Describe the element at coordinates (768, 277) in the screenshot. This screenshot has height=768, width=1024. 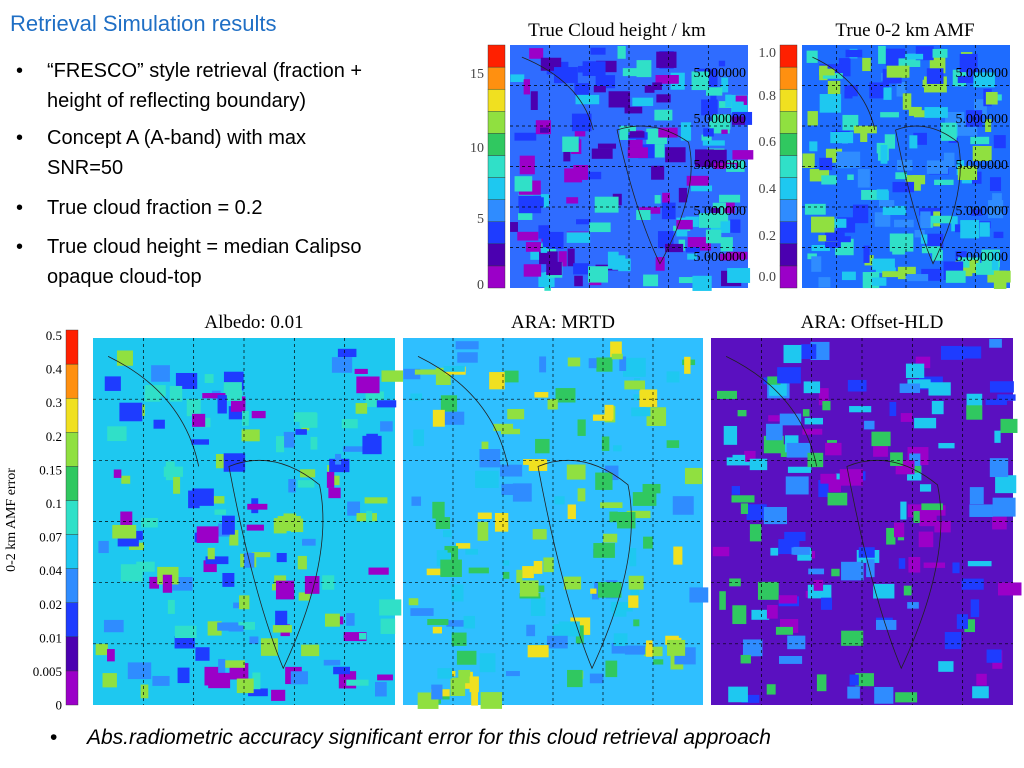
I see `colorbar-tick-label: 0.0` at that location.